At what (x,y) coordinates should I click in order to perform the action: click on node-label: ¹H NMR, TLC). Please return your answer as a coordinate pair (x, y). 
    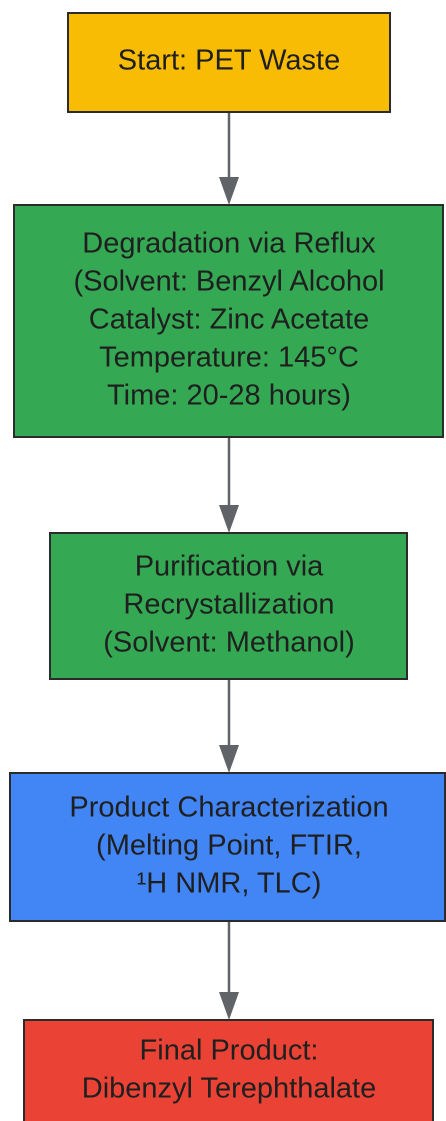
    Looking at the image, I should click on (229, 884).